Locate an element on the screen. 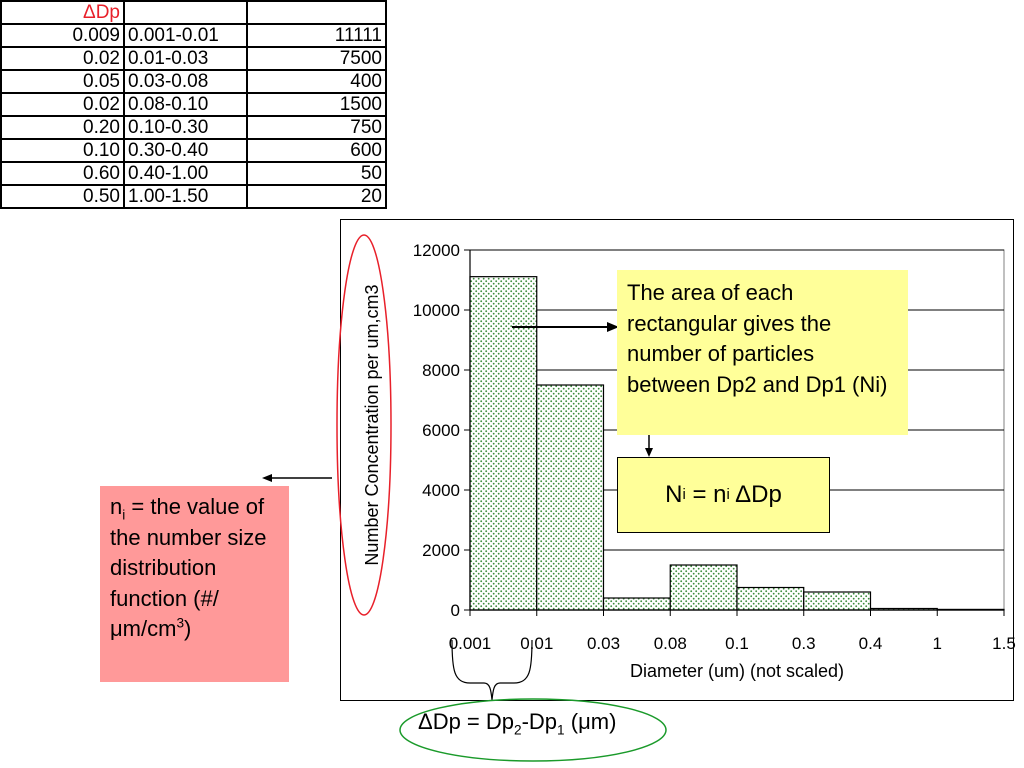 Image resolution: width=1024 pixels, height=768 pixels. x-tick-label: 0.01 is located at coordinates (536, 643).